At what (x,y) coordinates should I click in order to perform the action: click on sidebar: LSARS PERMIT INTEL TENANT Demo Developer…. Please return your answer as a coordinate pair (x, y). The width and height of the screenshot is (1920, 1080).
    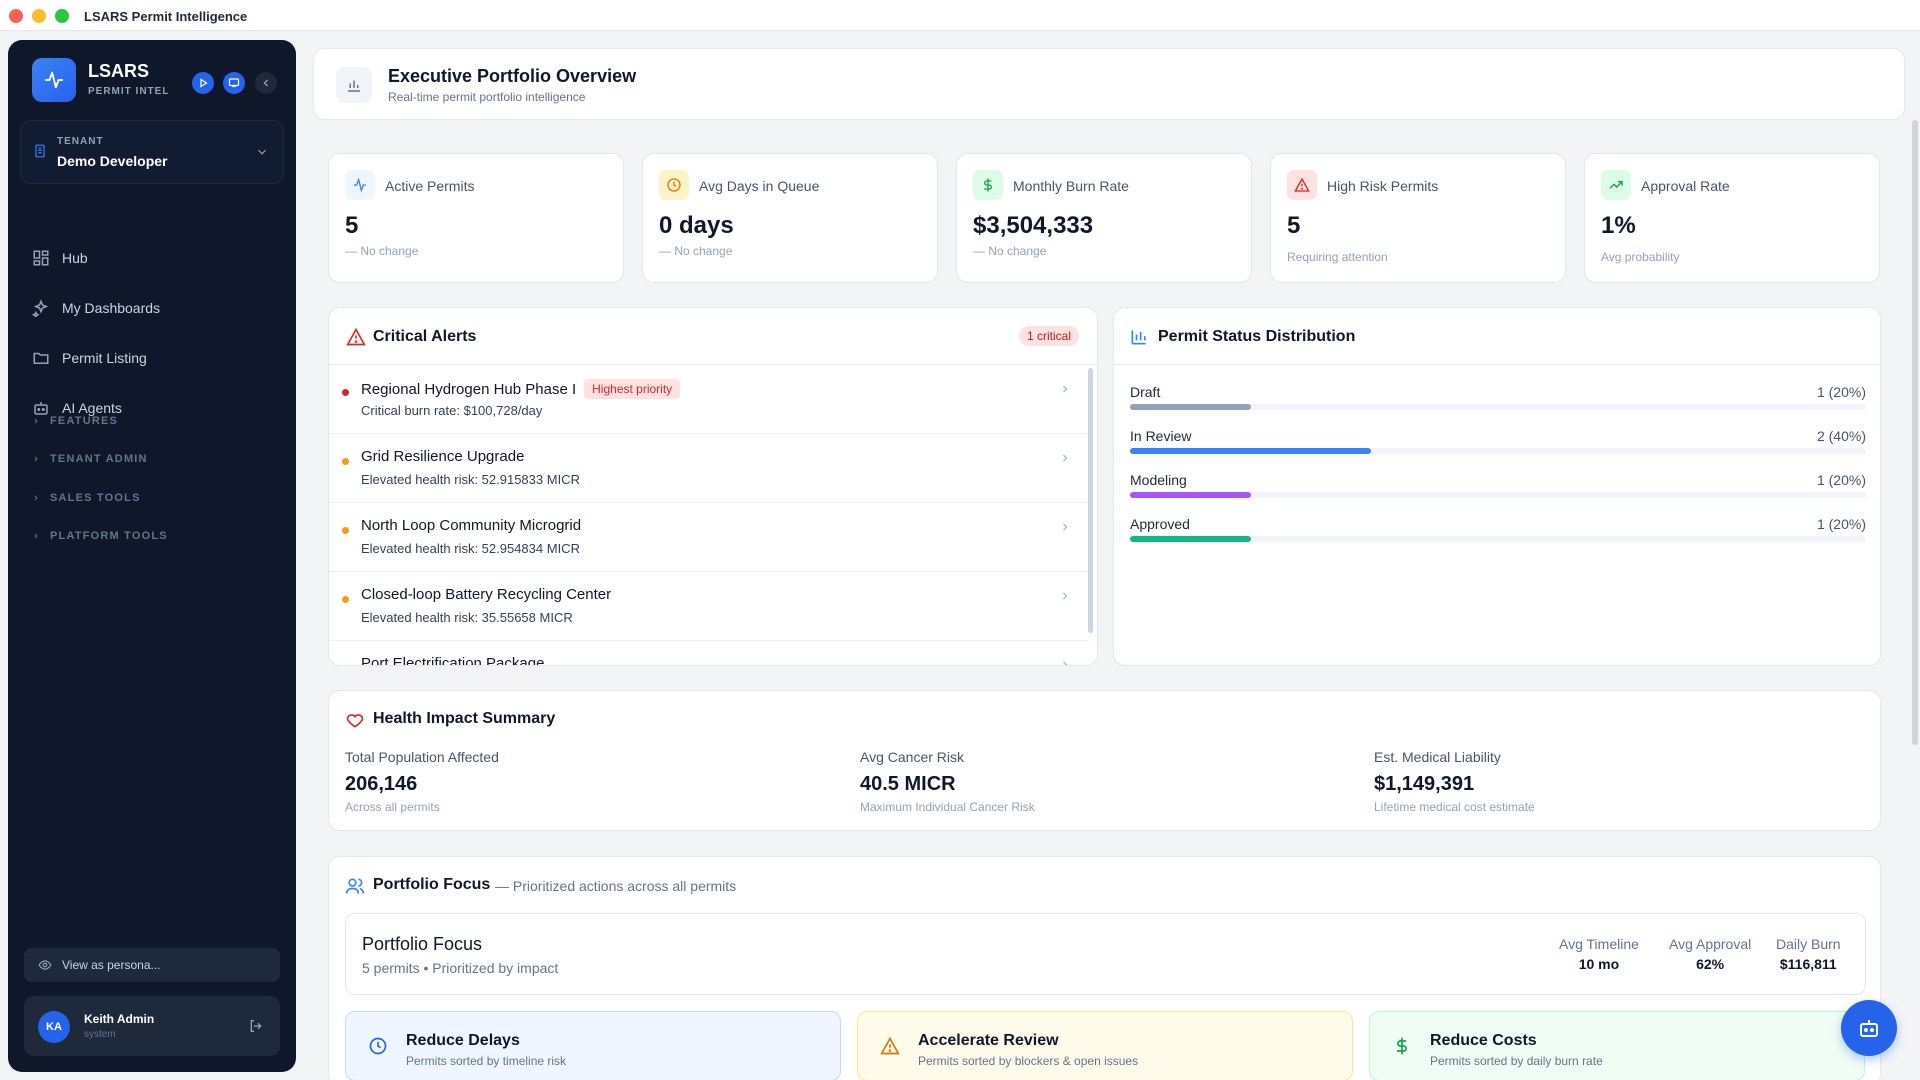
    Looking at the image, I should click on (152, 556).